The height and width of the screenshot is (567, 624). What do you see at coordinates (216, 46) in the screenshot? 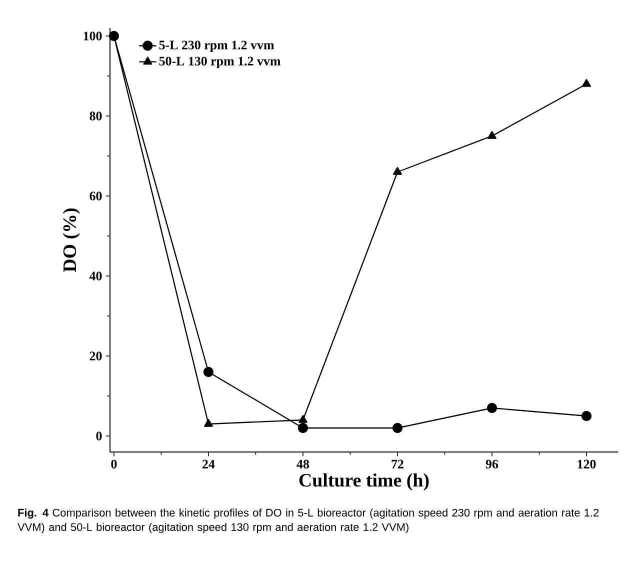
I see `legend-label: 5-L 230 rpm 1.2 vvm` at bounding box center [216, 46].